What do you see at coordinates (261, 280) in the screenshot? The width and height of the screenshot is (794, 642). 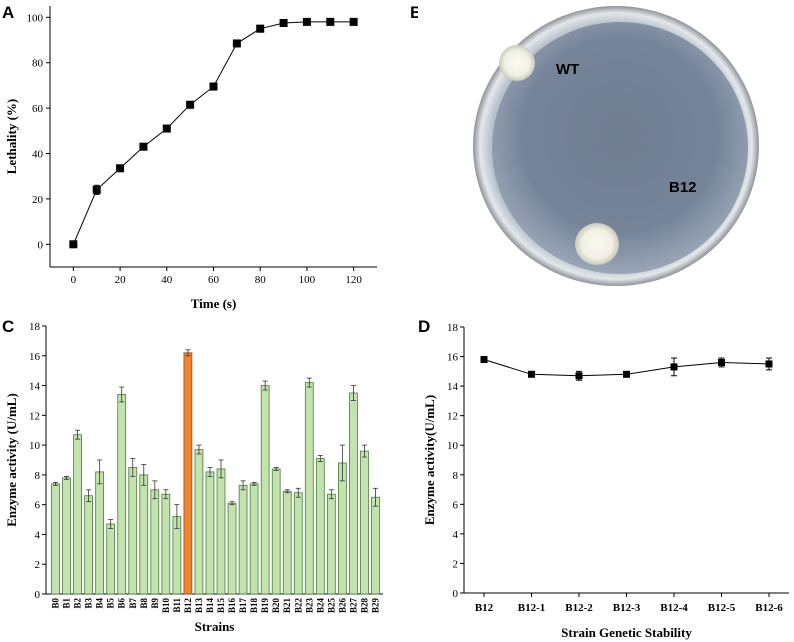 I see `x-tick-label-a: 80` at bounding box center [261, 280].